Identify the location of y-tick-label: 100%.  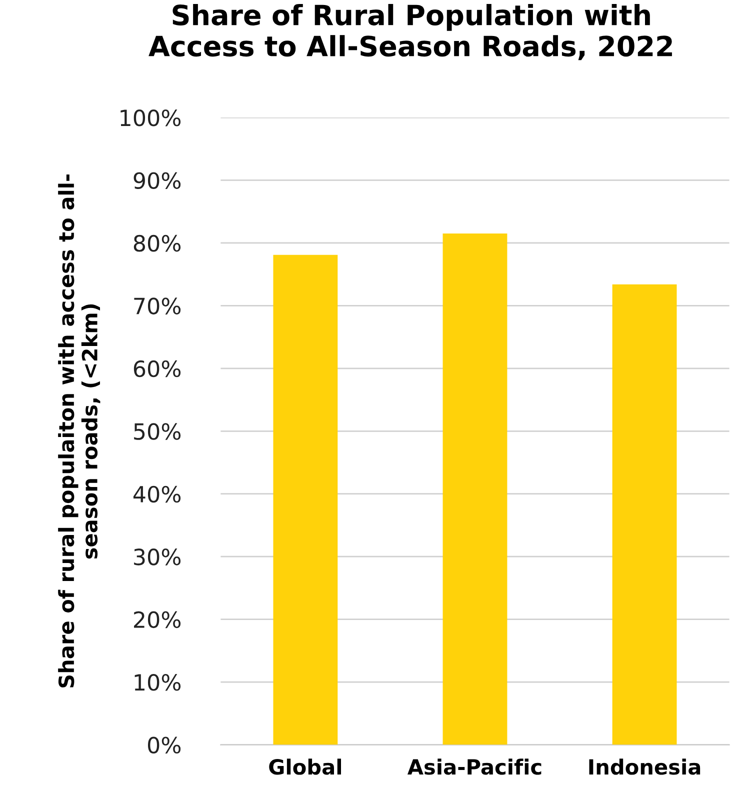
(150, 117).